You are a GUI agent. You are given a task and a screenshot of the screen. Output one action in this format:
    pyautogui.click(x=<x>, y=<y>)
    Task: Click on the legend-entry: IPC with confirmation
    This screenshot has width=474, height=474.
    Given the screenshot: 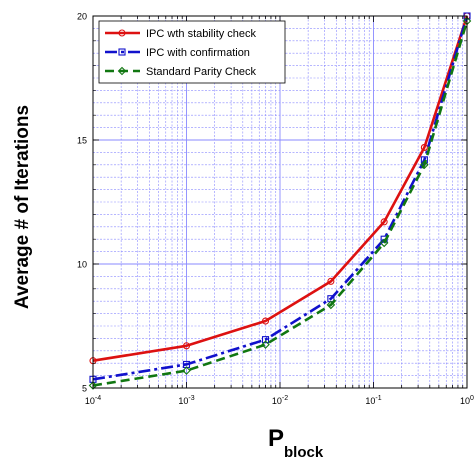 What is the action you would take?
    pyautogui.click(x=177, y=53)
    